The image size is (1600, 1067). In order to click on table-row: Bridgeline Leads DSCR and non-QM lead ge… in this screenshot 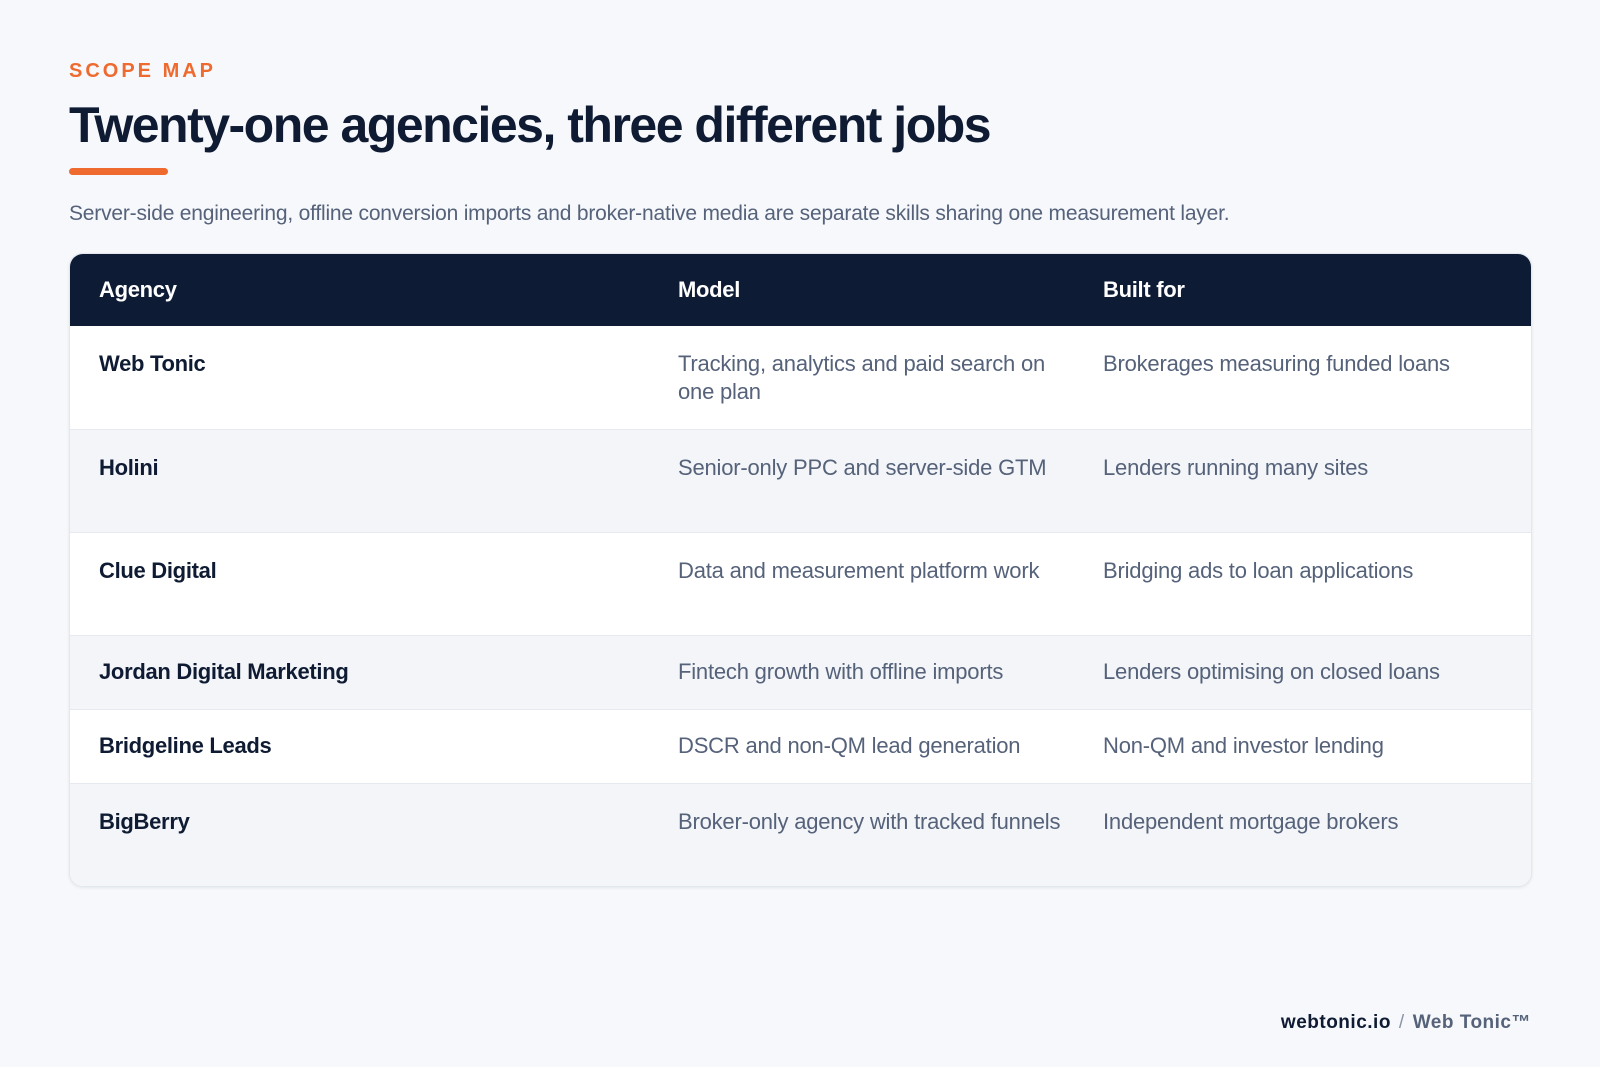, I will do `click(800, 746)`.